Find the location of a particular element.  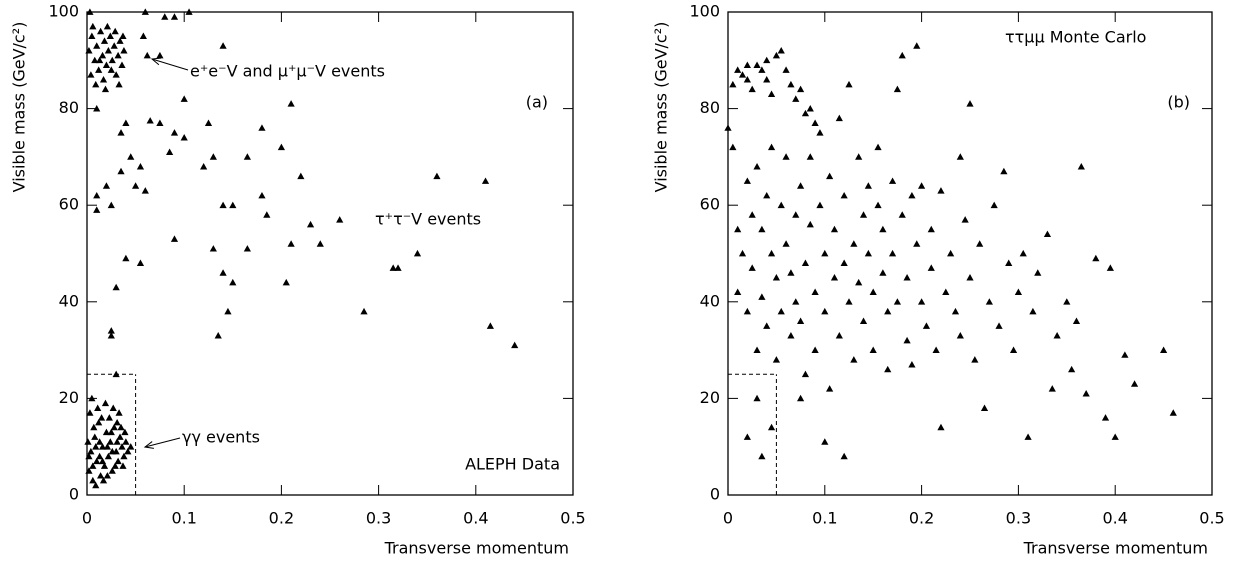

y-tick-label: 100 is located at coordinates (704, 11).